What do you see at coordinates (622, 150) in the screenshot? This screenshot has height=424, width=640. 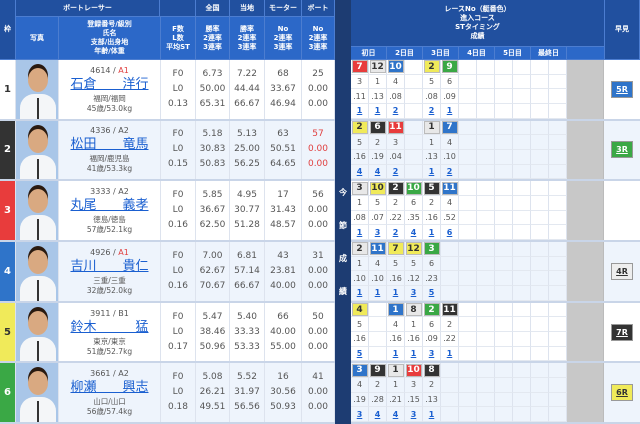 I see `hayami-race-button: 3R` at bounding box center [622, 150].